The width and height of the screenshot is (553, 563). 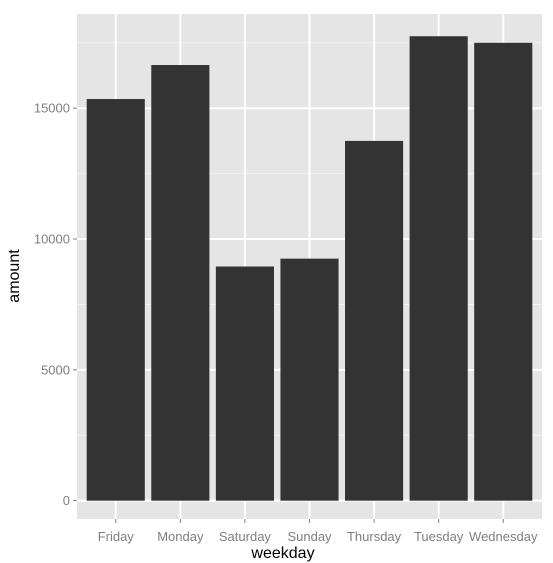 What do you see at coordinates (438, 268) in the screenshot?
I see `bar-tuesday` at bounding box center [438, 268].